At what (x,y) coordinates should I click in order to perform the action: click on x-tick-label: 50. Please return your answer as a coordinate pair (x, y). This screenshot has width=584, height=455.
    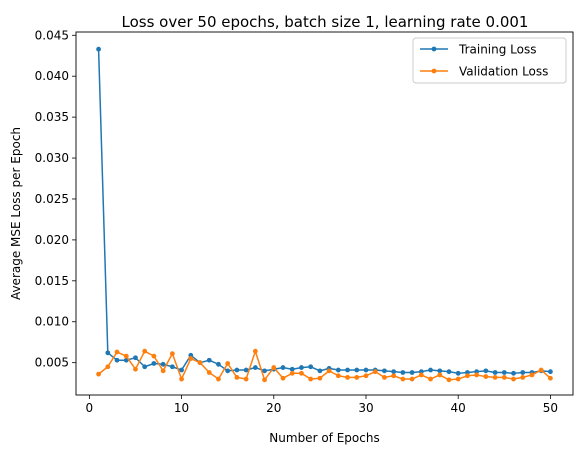
    Looking at the image, I should click on (550, 408).